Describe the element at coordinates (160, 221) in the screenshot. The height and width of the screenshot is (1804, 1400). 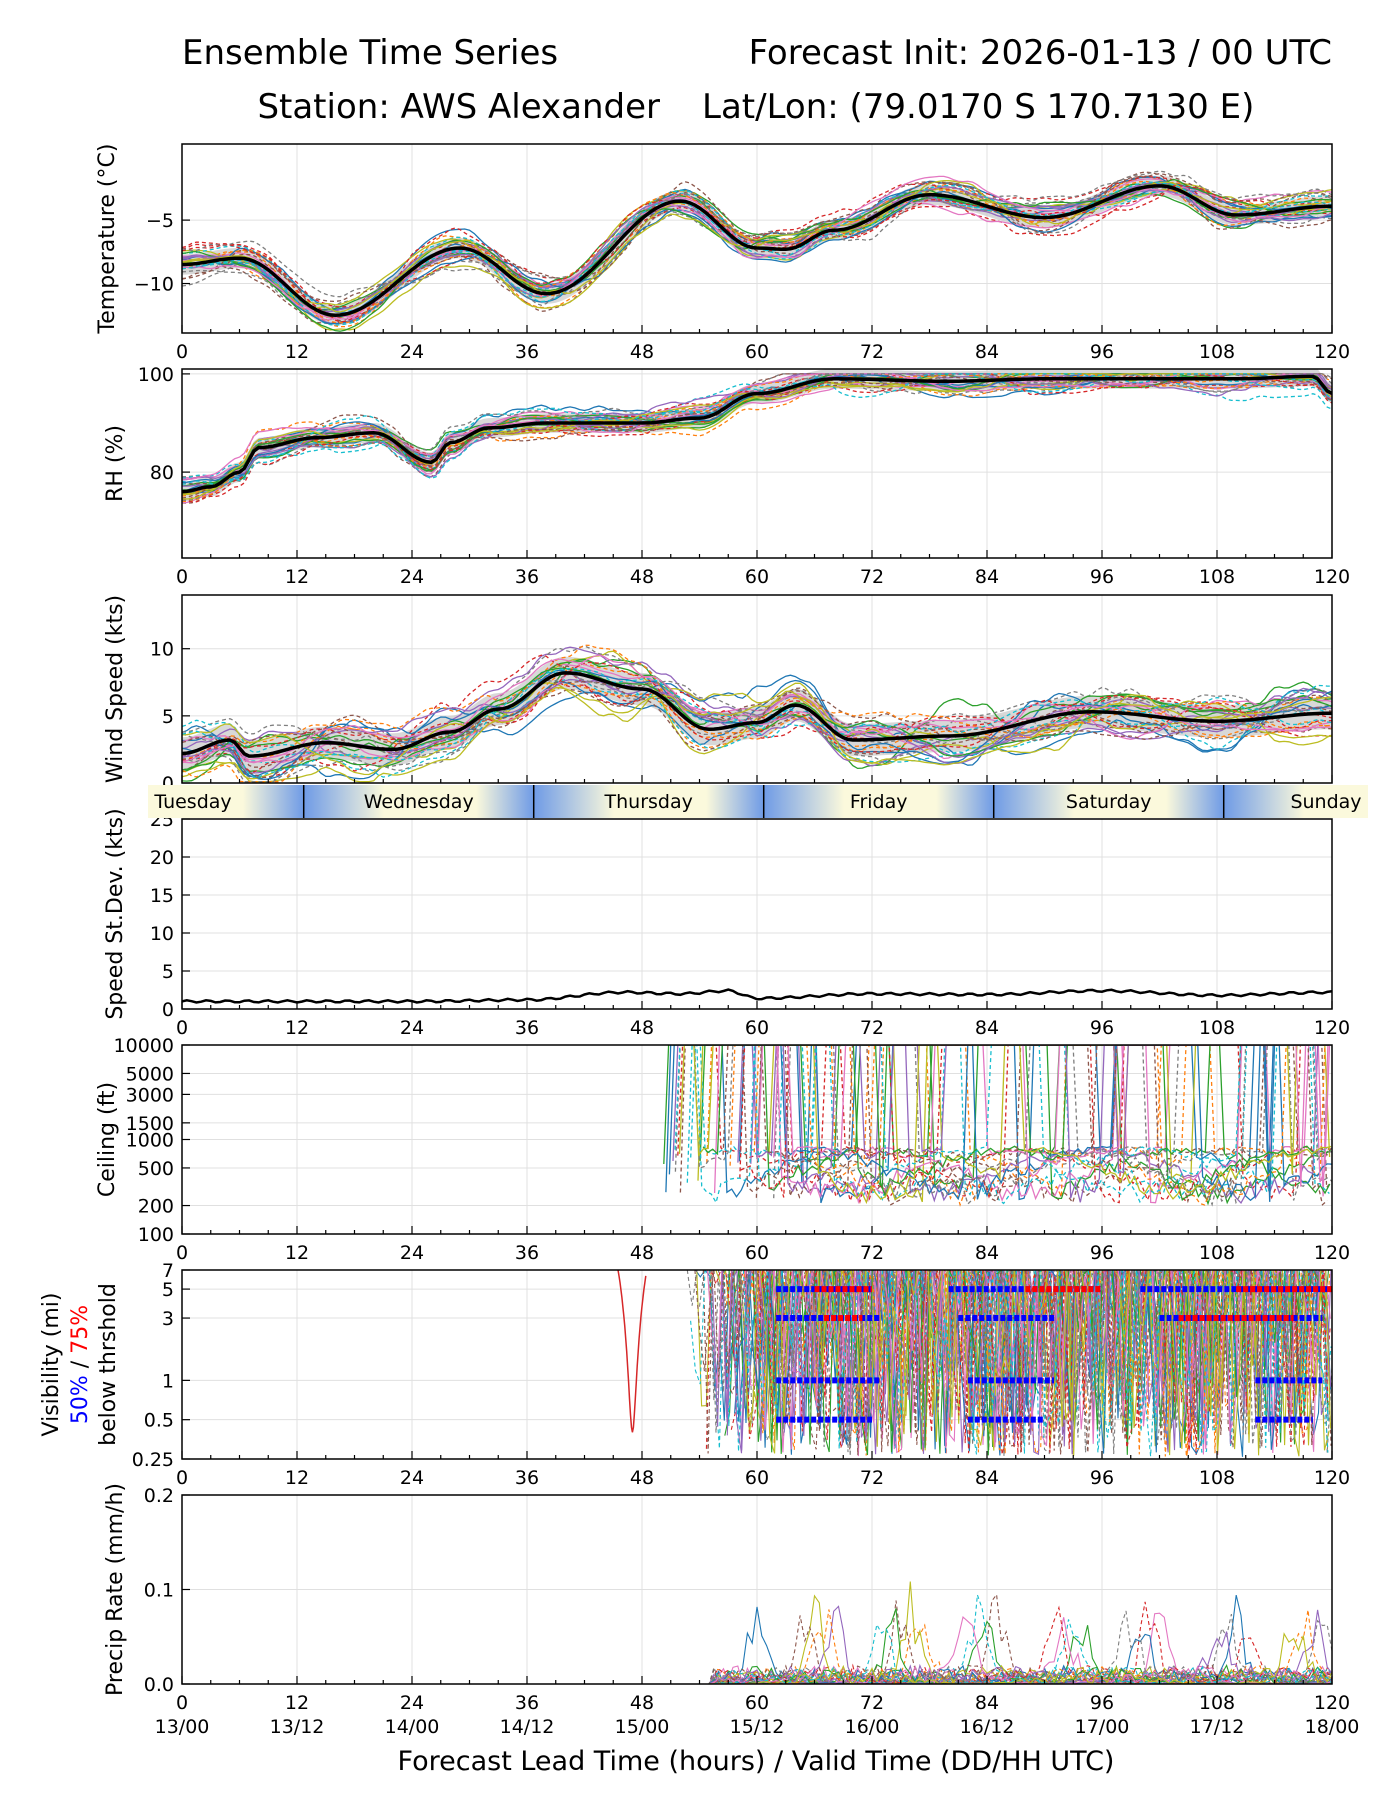
I see `y-tick-label: −5` at that location.